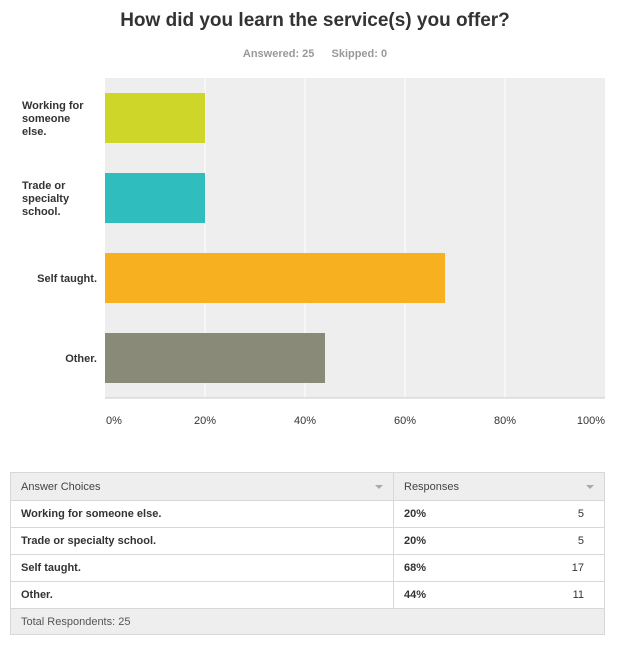 The height and width of the screenshot is (655, 630). I want to click on table-footer-row: Total Respondents: 25, so click(307, 621).